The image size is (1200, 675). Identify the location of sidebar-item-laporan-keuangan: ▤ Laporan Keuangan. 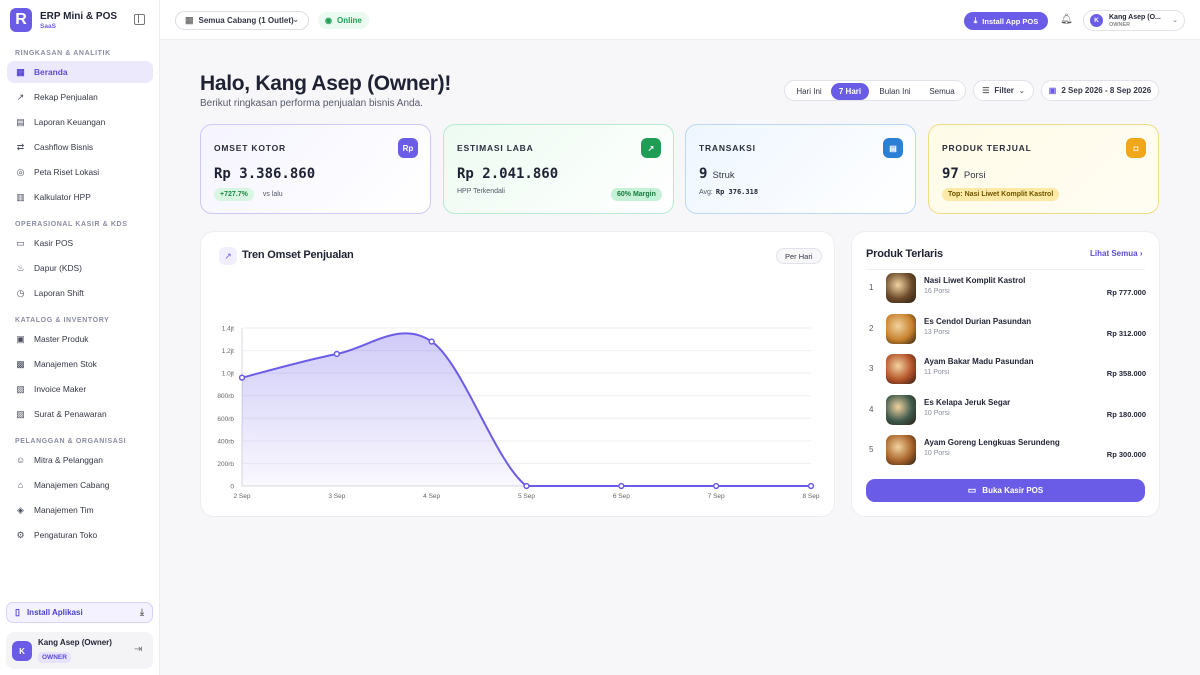
(80, 122).